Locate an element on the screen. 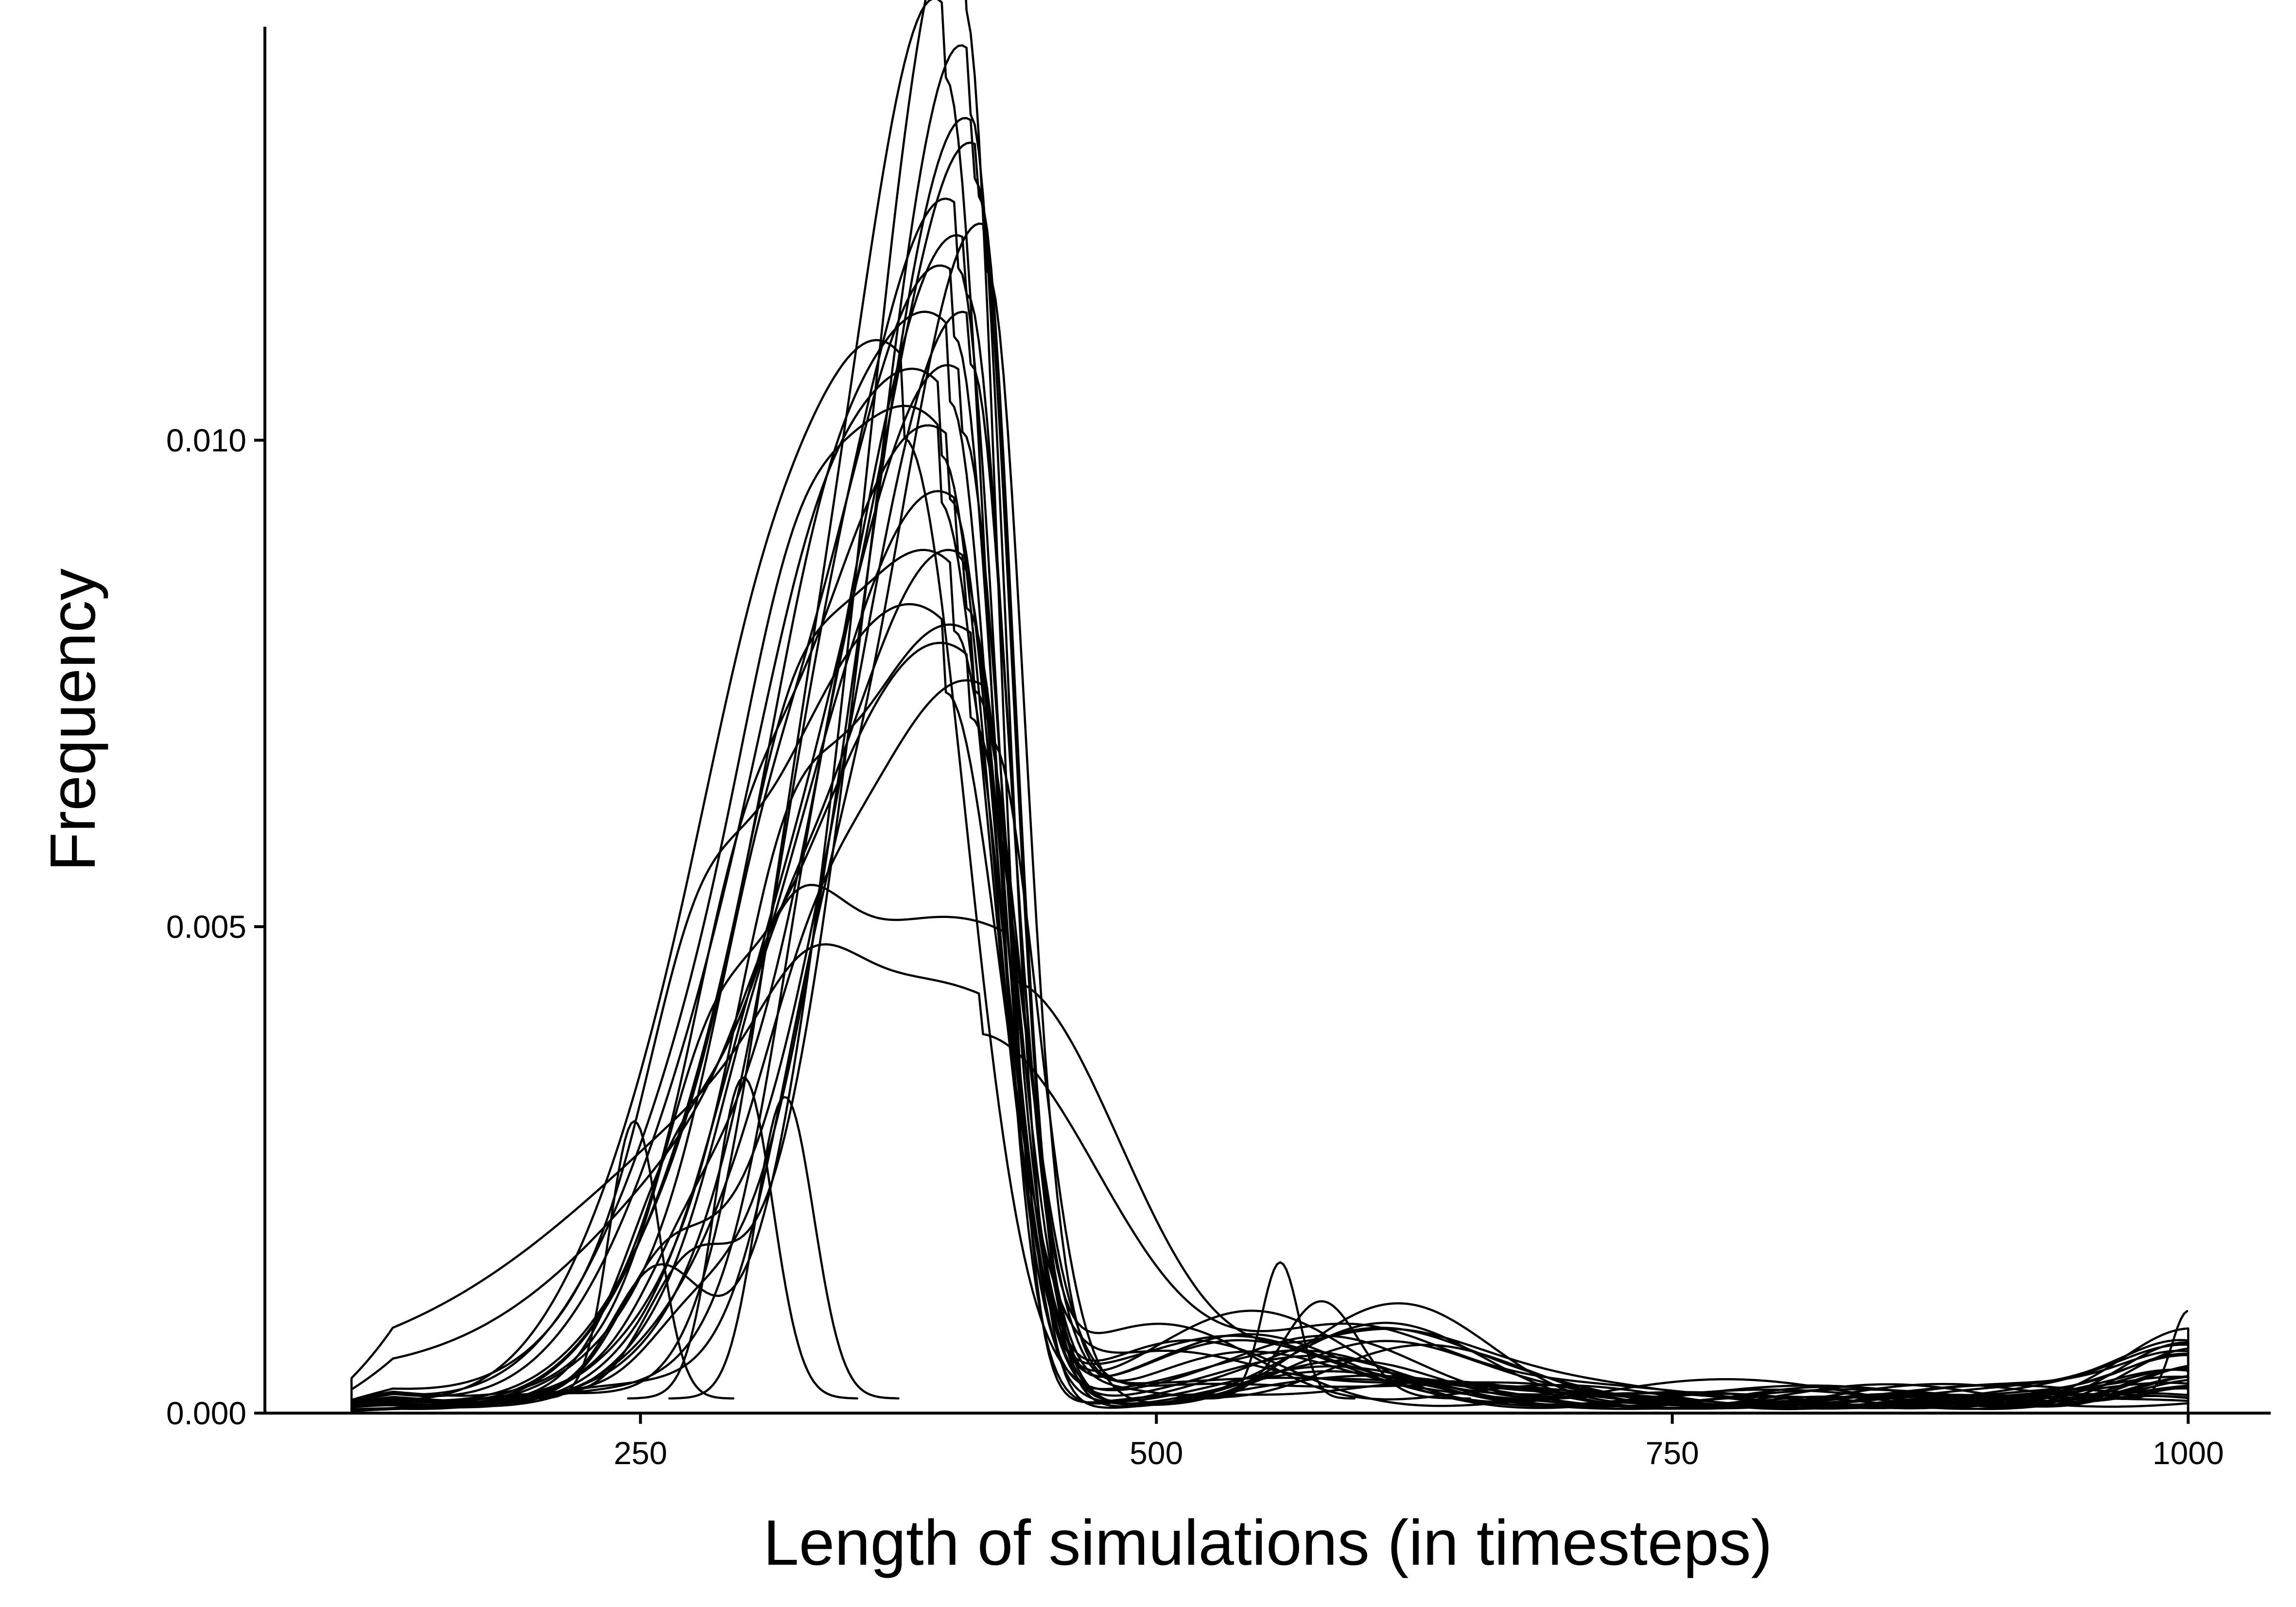 This screenshot has height=1607, width=2296. y-tick-label: 0.005 is located at coordinates (206, 927).